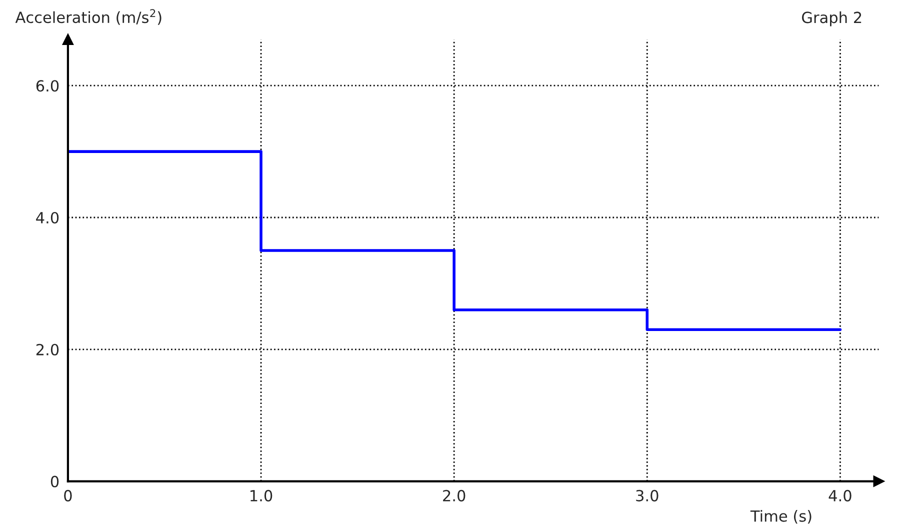  Describe the element at coordinates (47, 218) in the screenshot. I see `y-tick-label: 4.0` at that location.